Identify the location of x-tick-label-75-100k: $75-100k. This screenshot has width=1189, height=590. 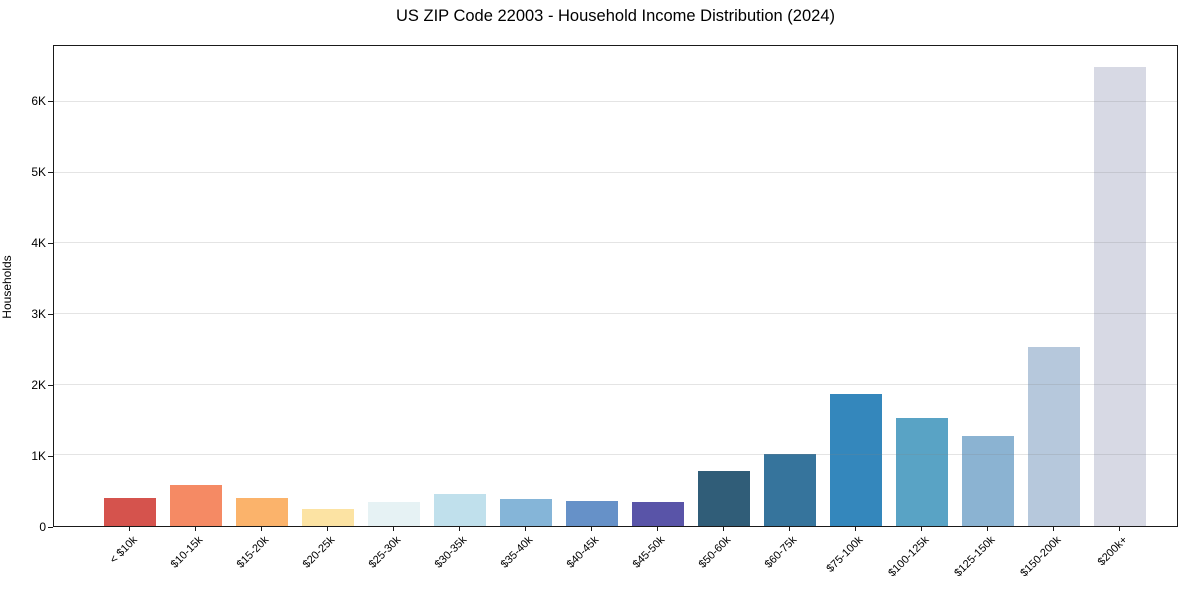
(845, 554).